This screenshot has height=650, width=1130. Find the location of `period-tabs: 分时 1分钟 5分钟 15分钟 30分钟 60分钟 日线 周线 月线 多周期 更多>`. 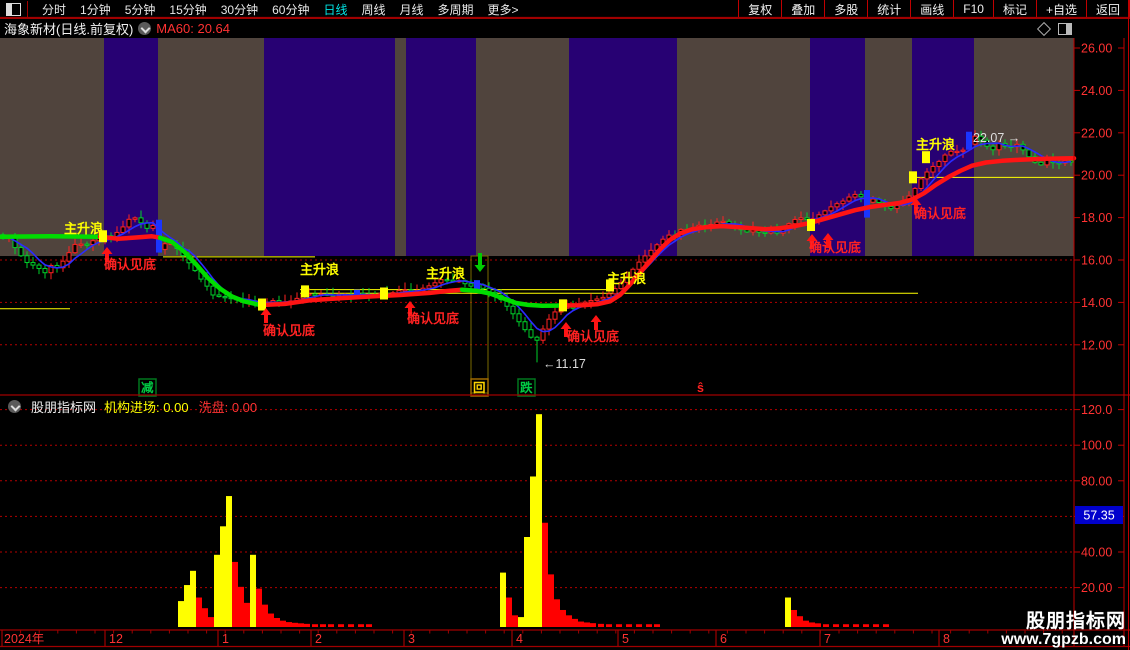

period-tabs: 分时 1分钟 5分钟 15分钟 30分钟 60分钟 日线 周线 月线 多周期 更多> is located at coordinates (280, 9).